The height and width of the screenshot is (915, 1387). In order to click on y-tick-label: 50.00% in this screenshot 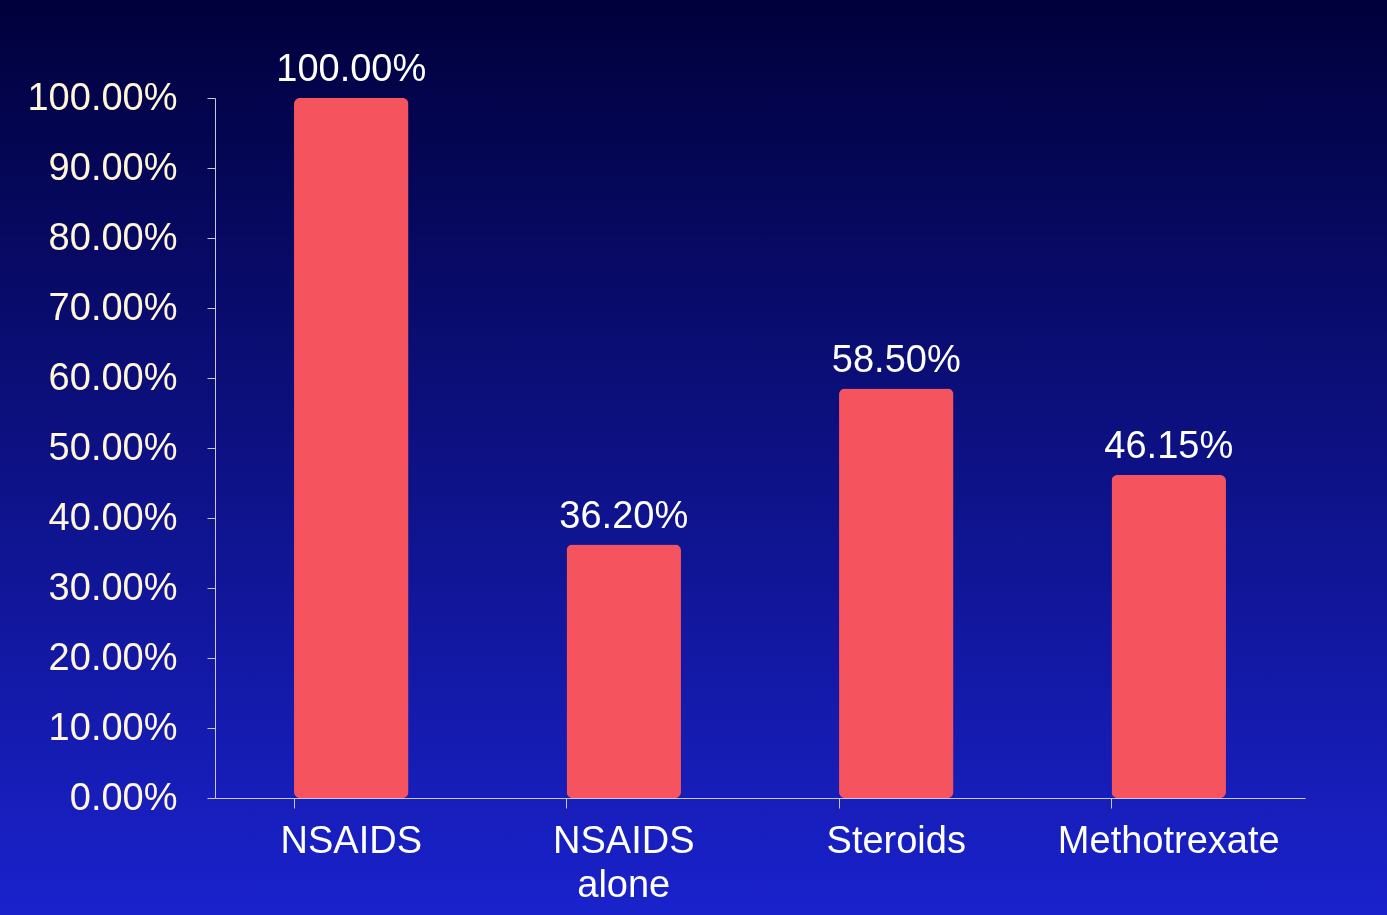, I will do `click(113, 446)`.